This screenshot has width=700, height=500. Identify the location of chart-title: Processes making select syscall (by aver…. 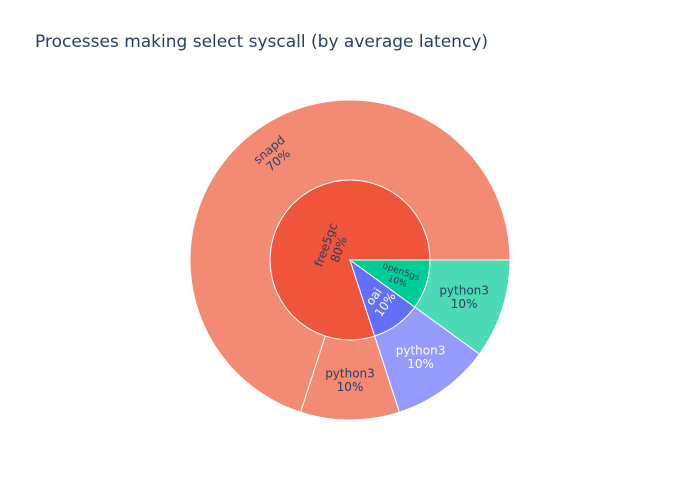
(261, 42).